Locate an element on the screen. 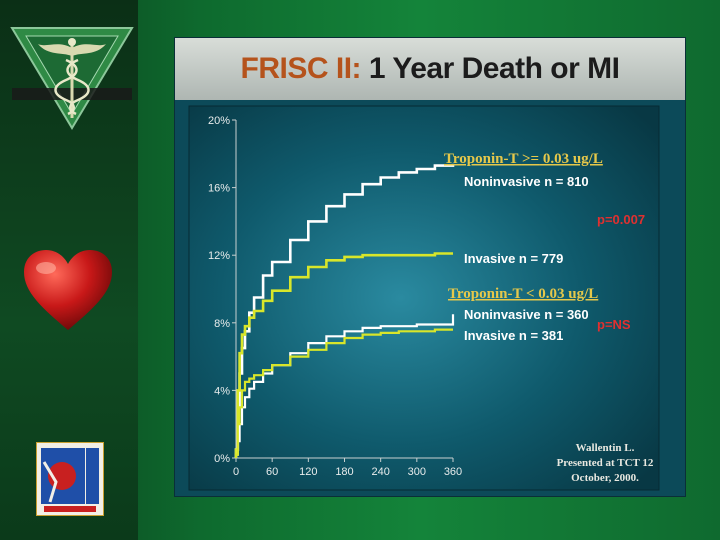 Image resolution: width=720 pixels, height=540 pixels. x-tick-label: 240 is located at coordinates (380, 472).